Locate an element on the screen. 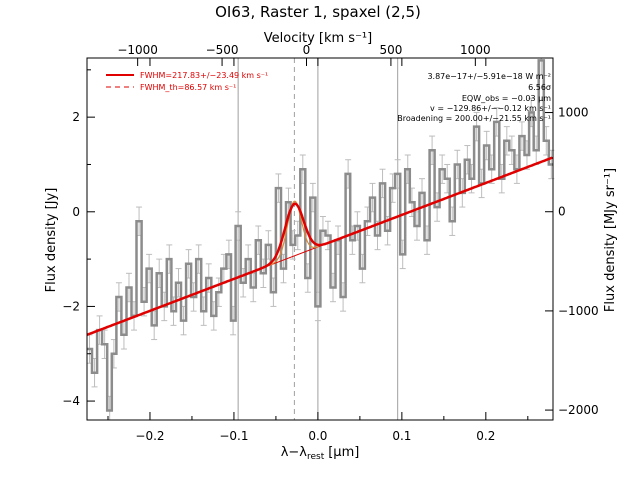  theoretical-profile is located at coordinates (293, 233).